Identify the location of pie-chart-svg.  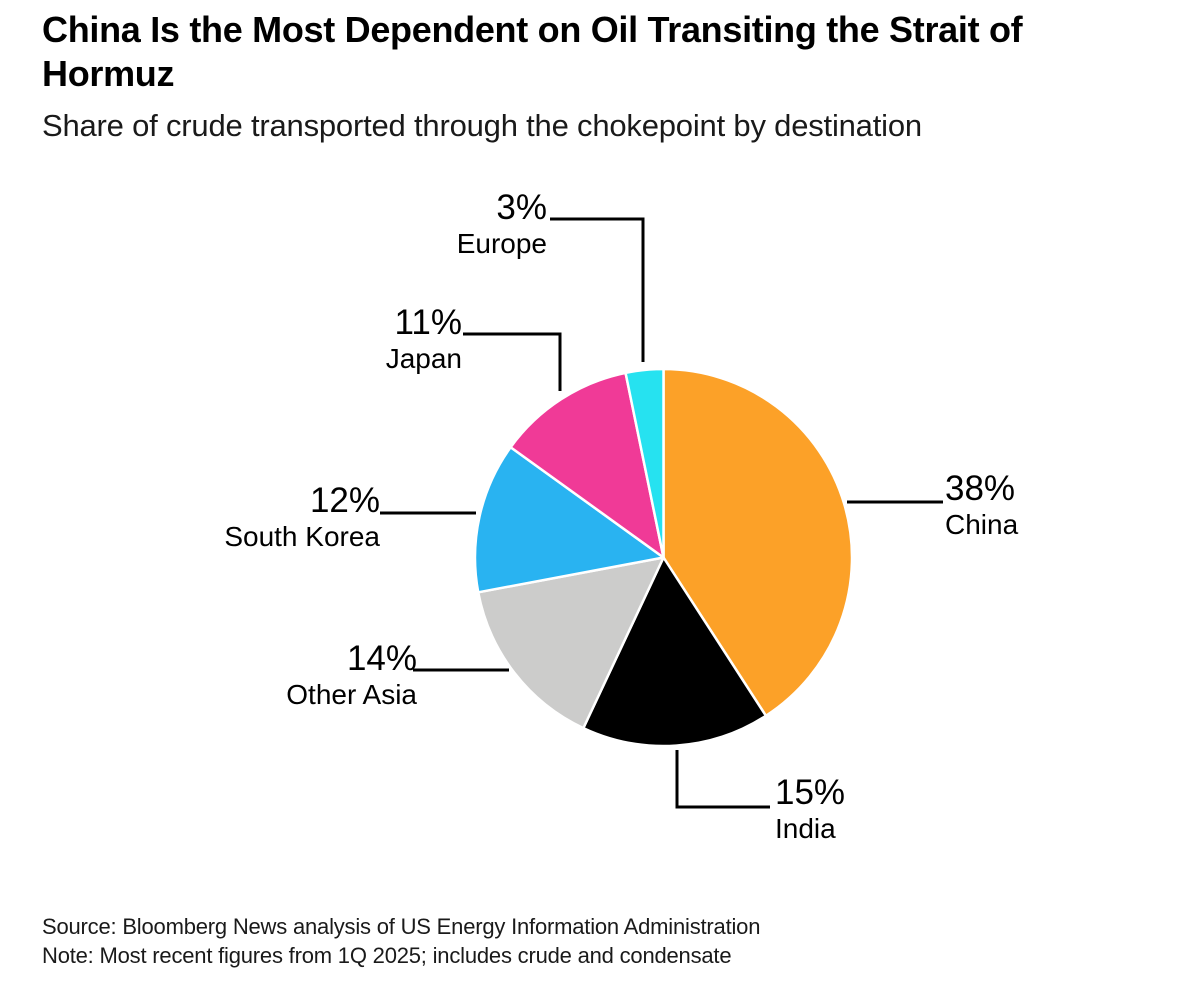
(663, 557).